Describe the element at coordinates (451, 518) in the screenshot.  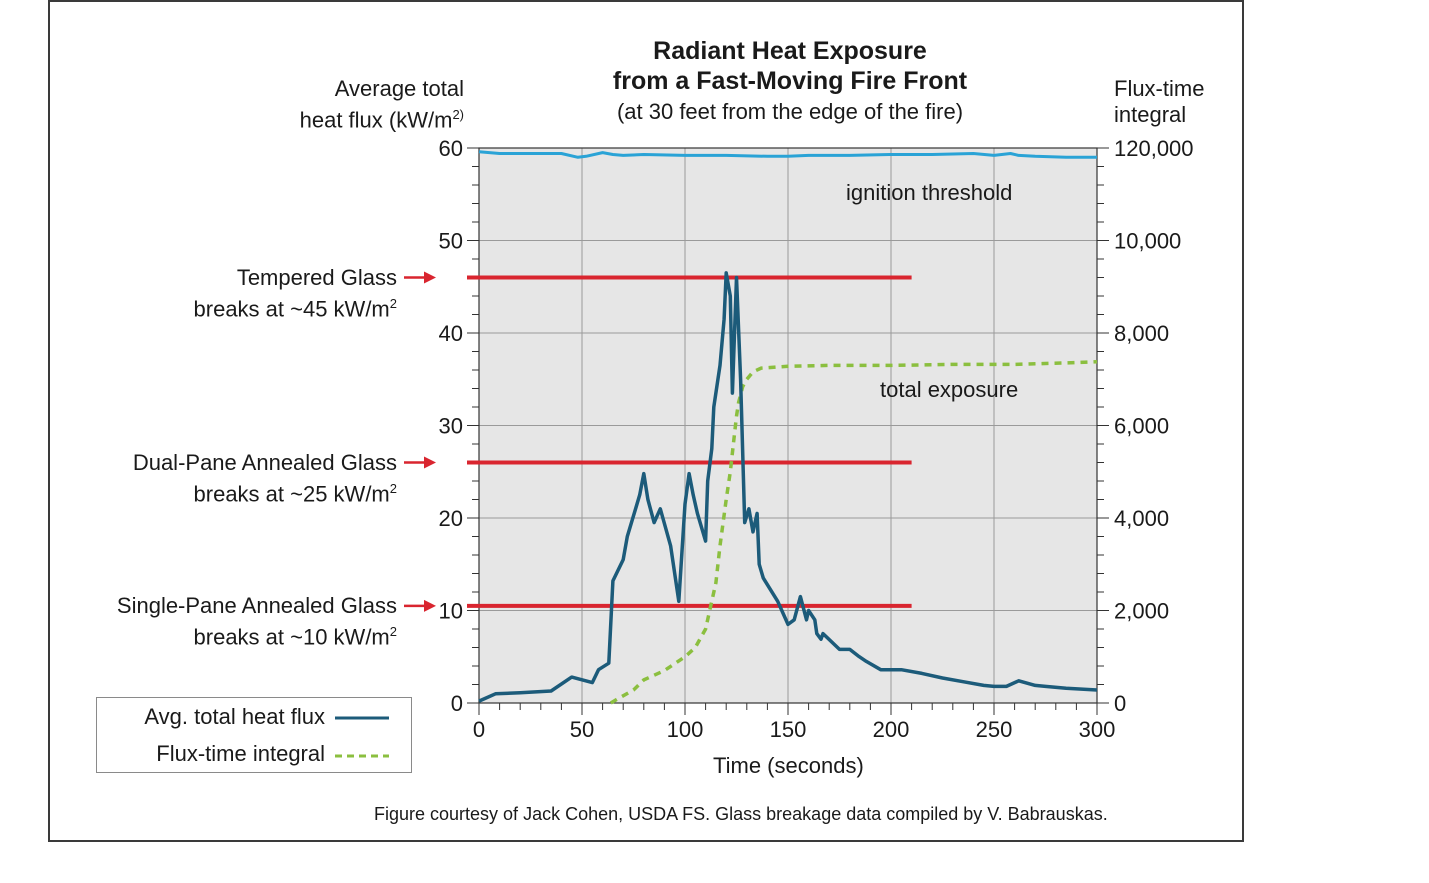
I see `y-tick-label-left: 20` at that location.